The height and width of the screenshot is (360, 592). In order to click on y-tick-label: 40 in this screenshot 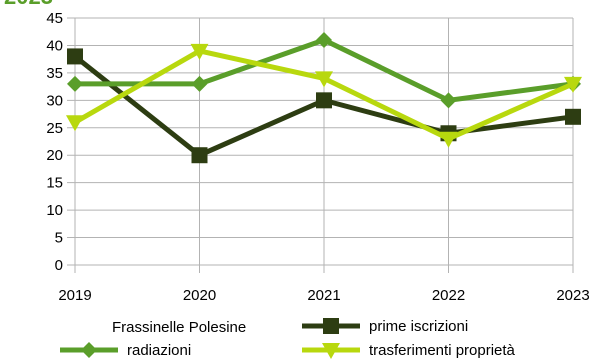, I will do `click(54, 45)`.